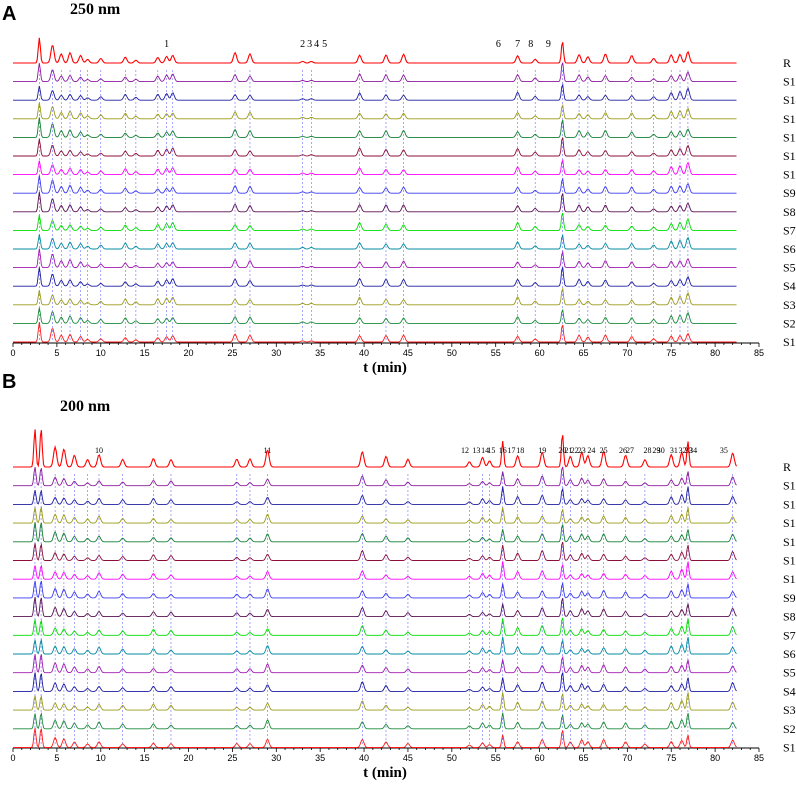  I want to click on sample-label-s9: S9, so click(789, 193).